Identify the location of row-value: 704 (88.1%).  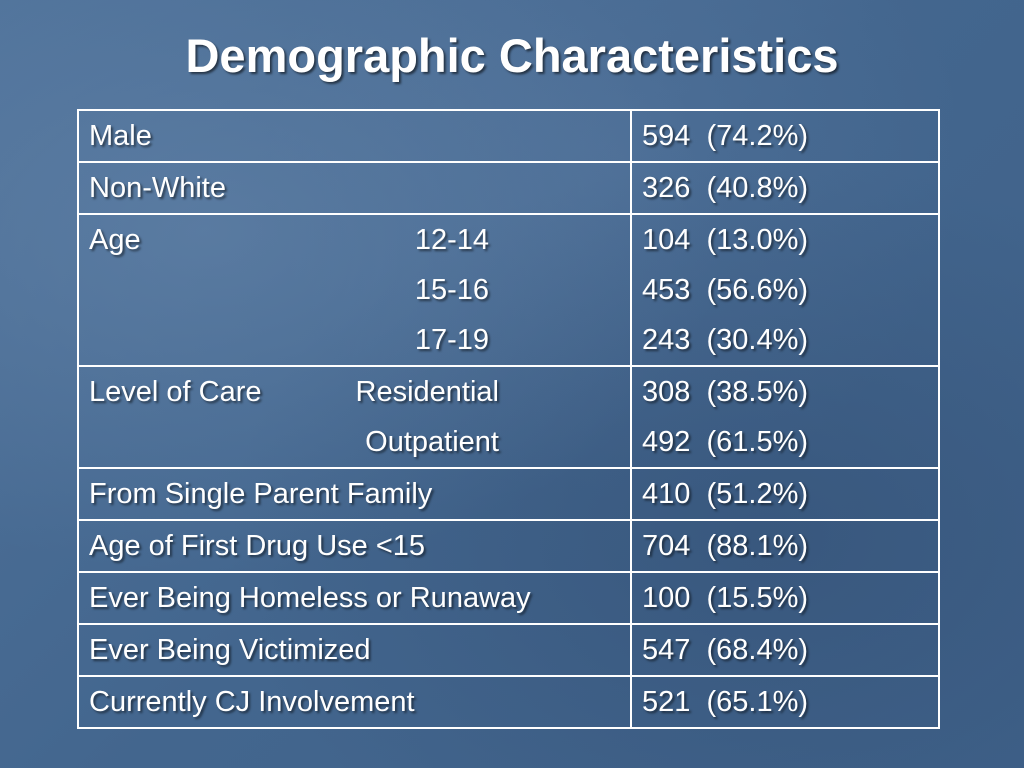
(785, 546).